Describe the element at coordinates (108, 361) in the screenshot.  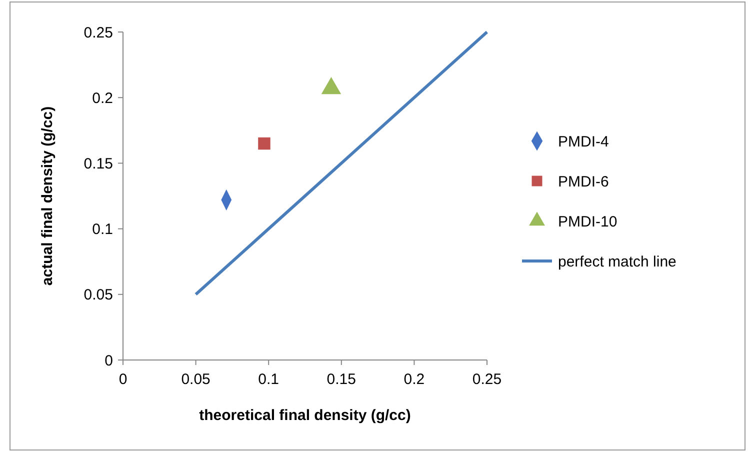
I see `y-tick-label: 0` at that location.